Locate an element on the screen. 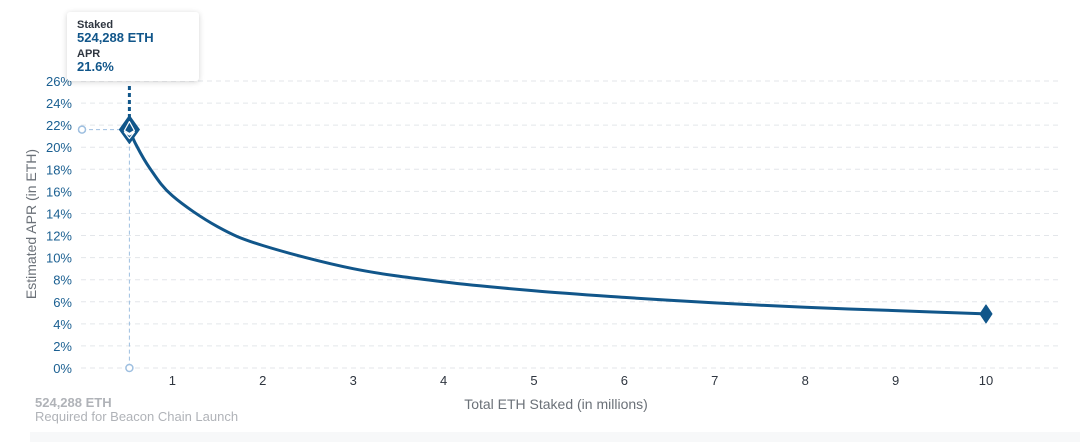  tooltip-apr-label: APR is located at coordinates (89, 54).